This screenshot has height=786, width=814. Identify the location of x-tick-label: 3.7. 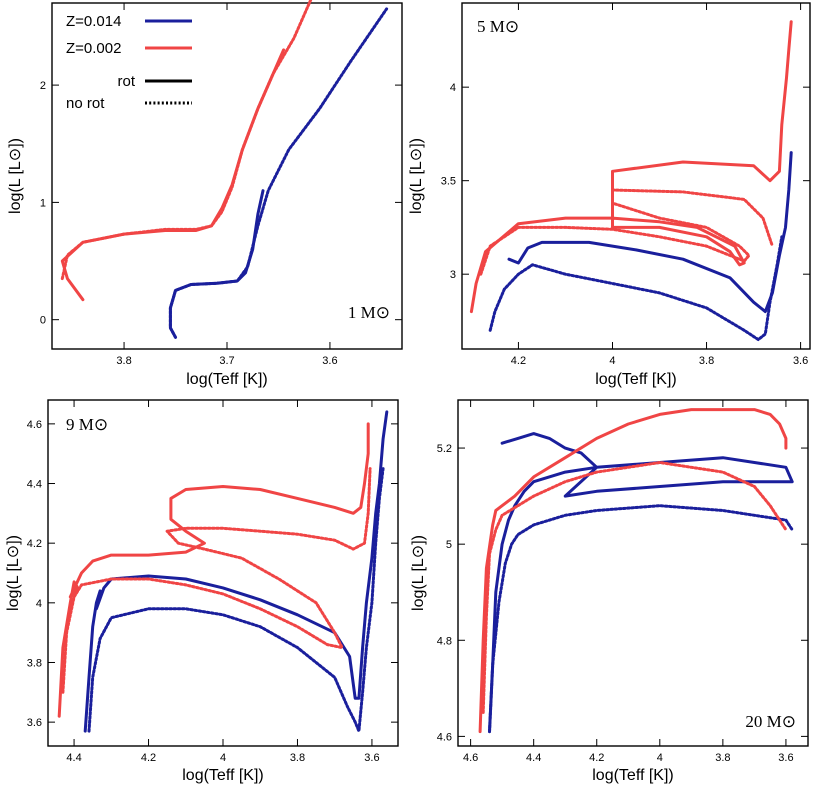
(226, 361).